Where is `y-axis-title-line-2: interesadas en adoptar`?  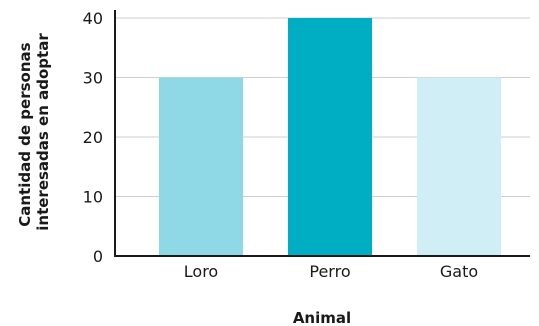 y-axis-title-line-2: interesadas en adoptar is located at coordinates (43, 132).